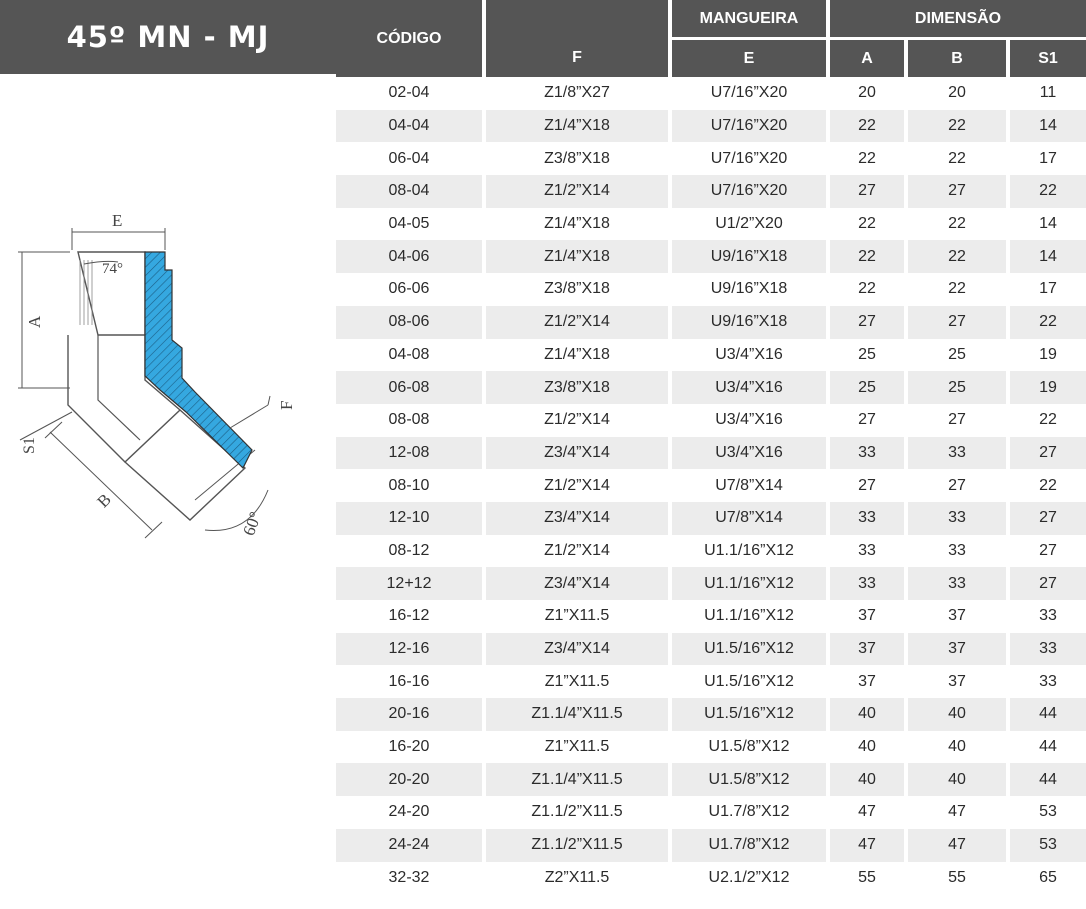 The height and width of the screenshot is (909, 1086). What do you see at coordinates (750, 420) in the screenshot?
I see `cell-e: U3/4”X16` at bounding box center [750, 420].